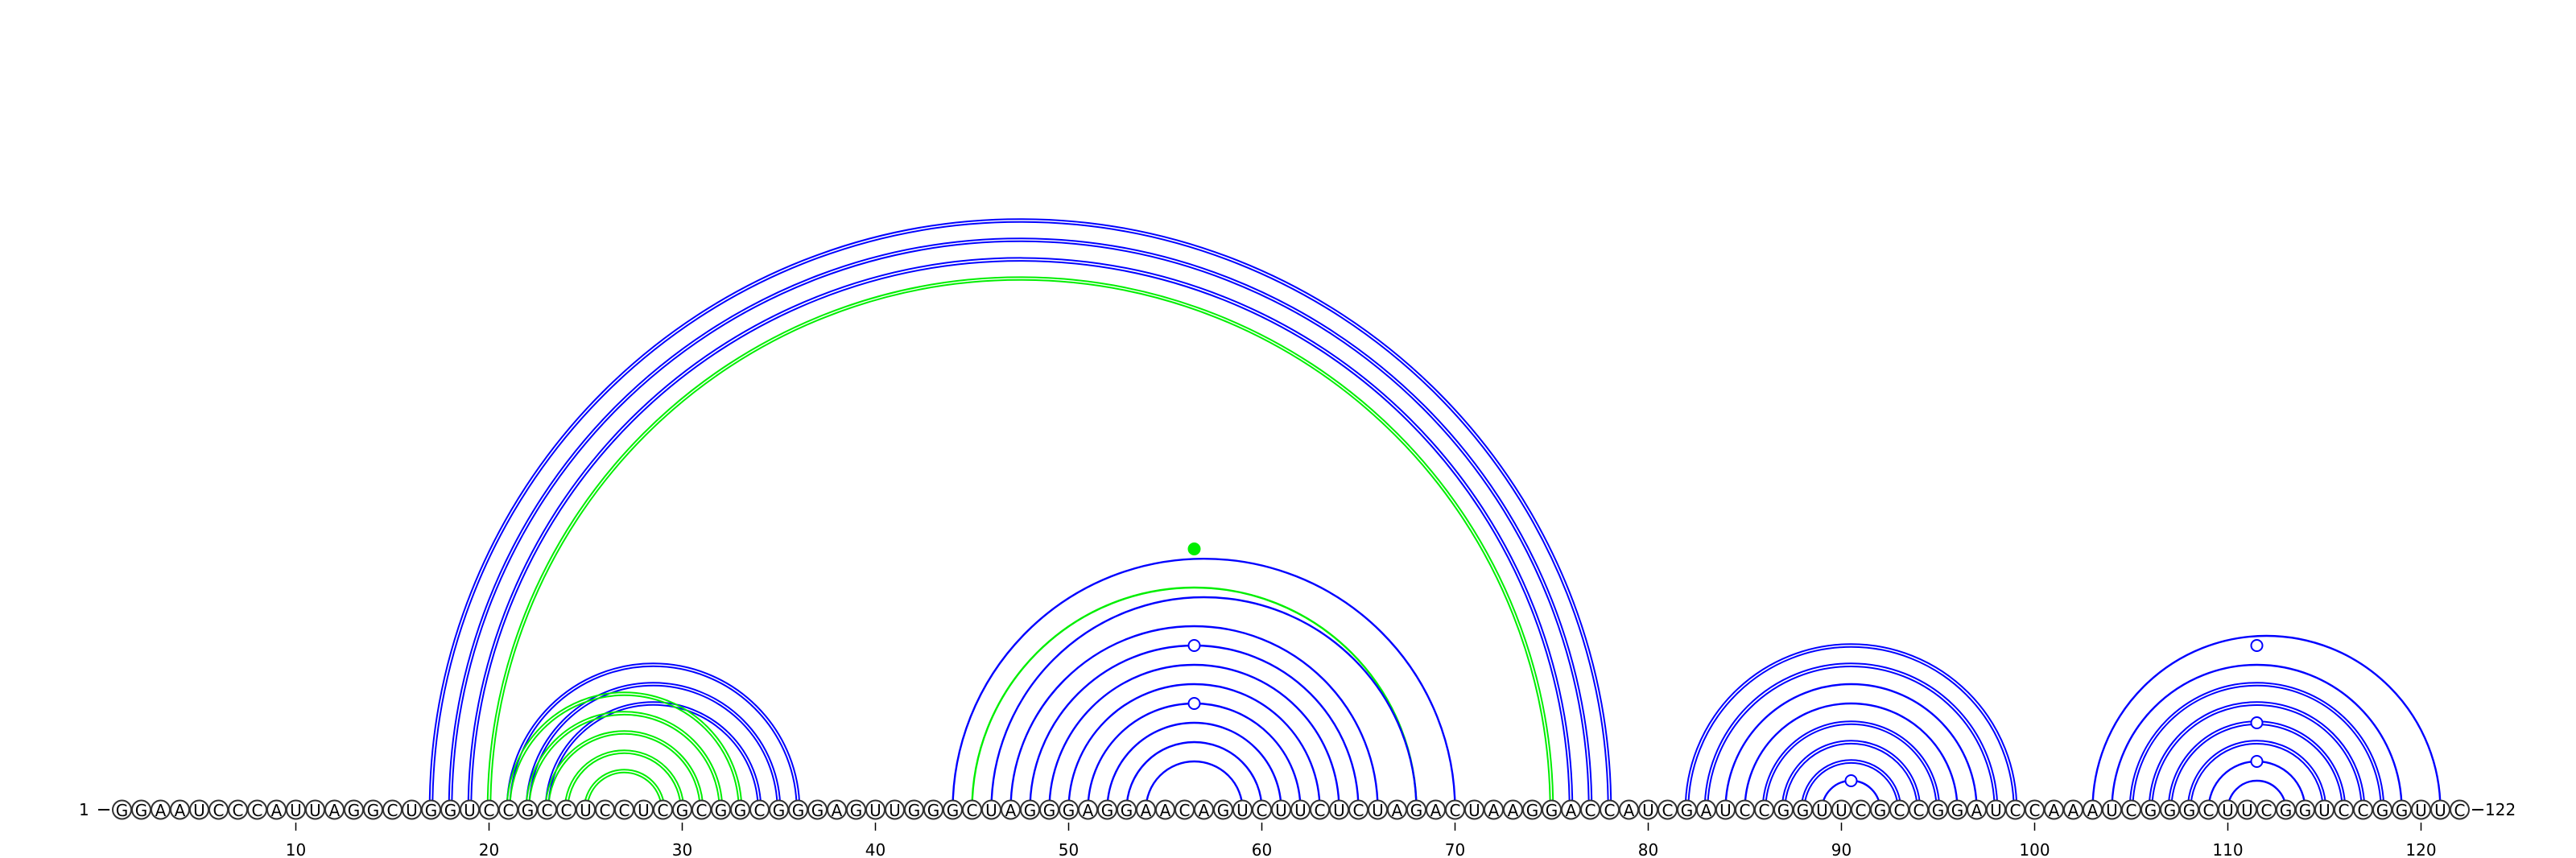  I want to click on tick-label-80: 80, so click(1648, 849).